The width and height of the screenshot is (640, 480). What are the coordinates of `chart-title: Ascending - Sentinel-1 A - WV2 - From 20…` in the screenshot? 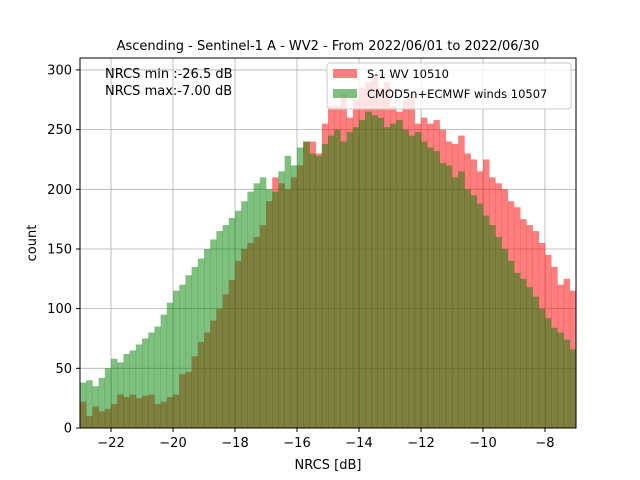 It's located at (328, 46).